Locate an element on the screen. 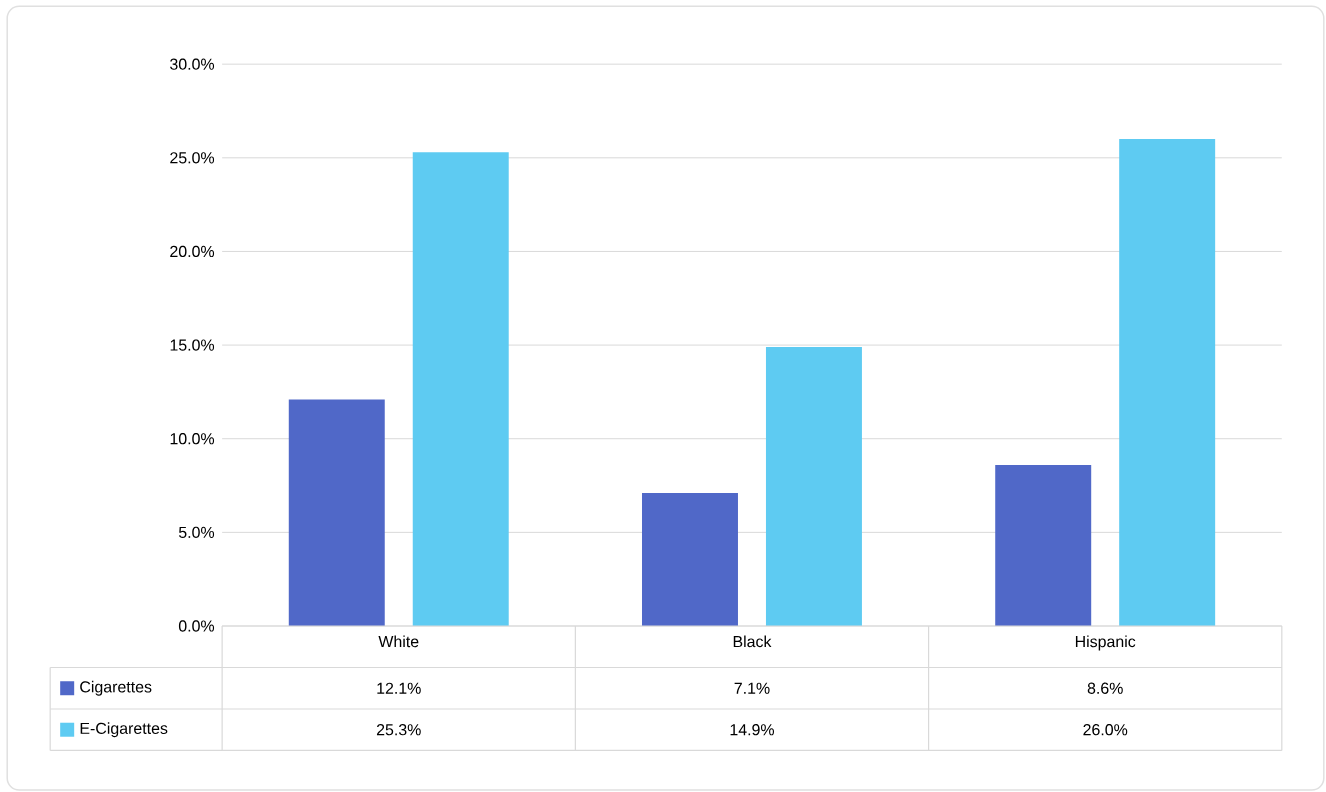  data-label: 12.1% is located at coordinates (399, 688).